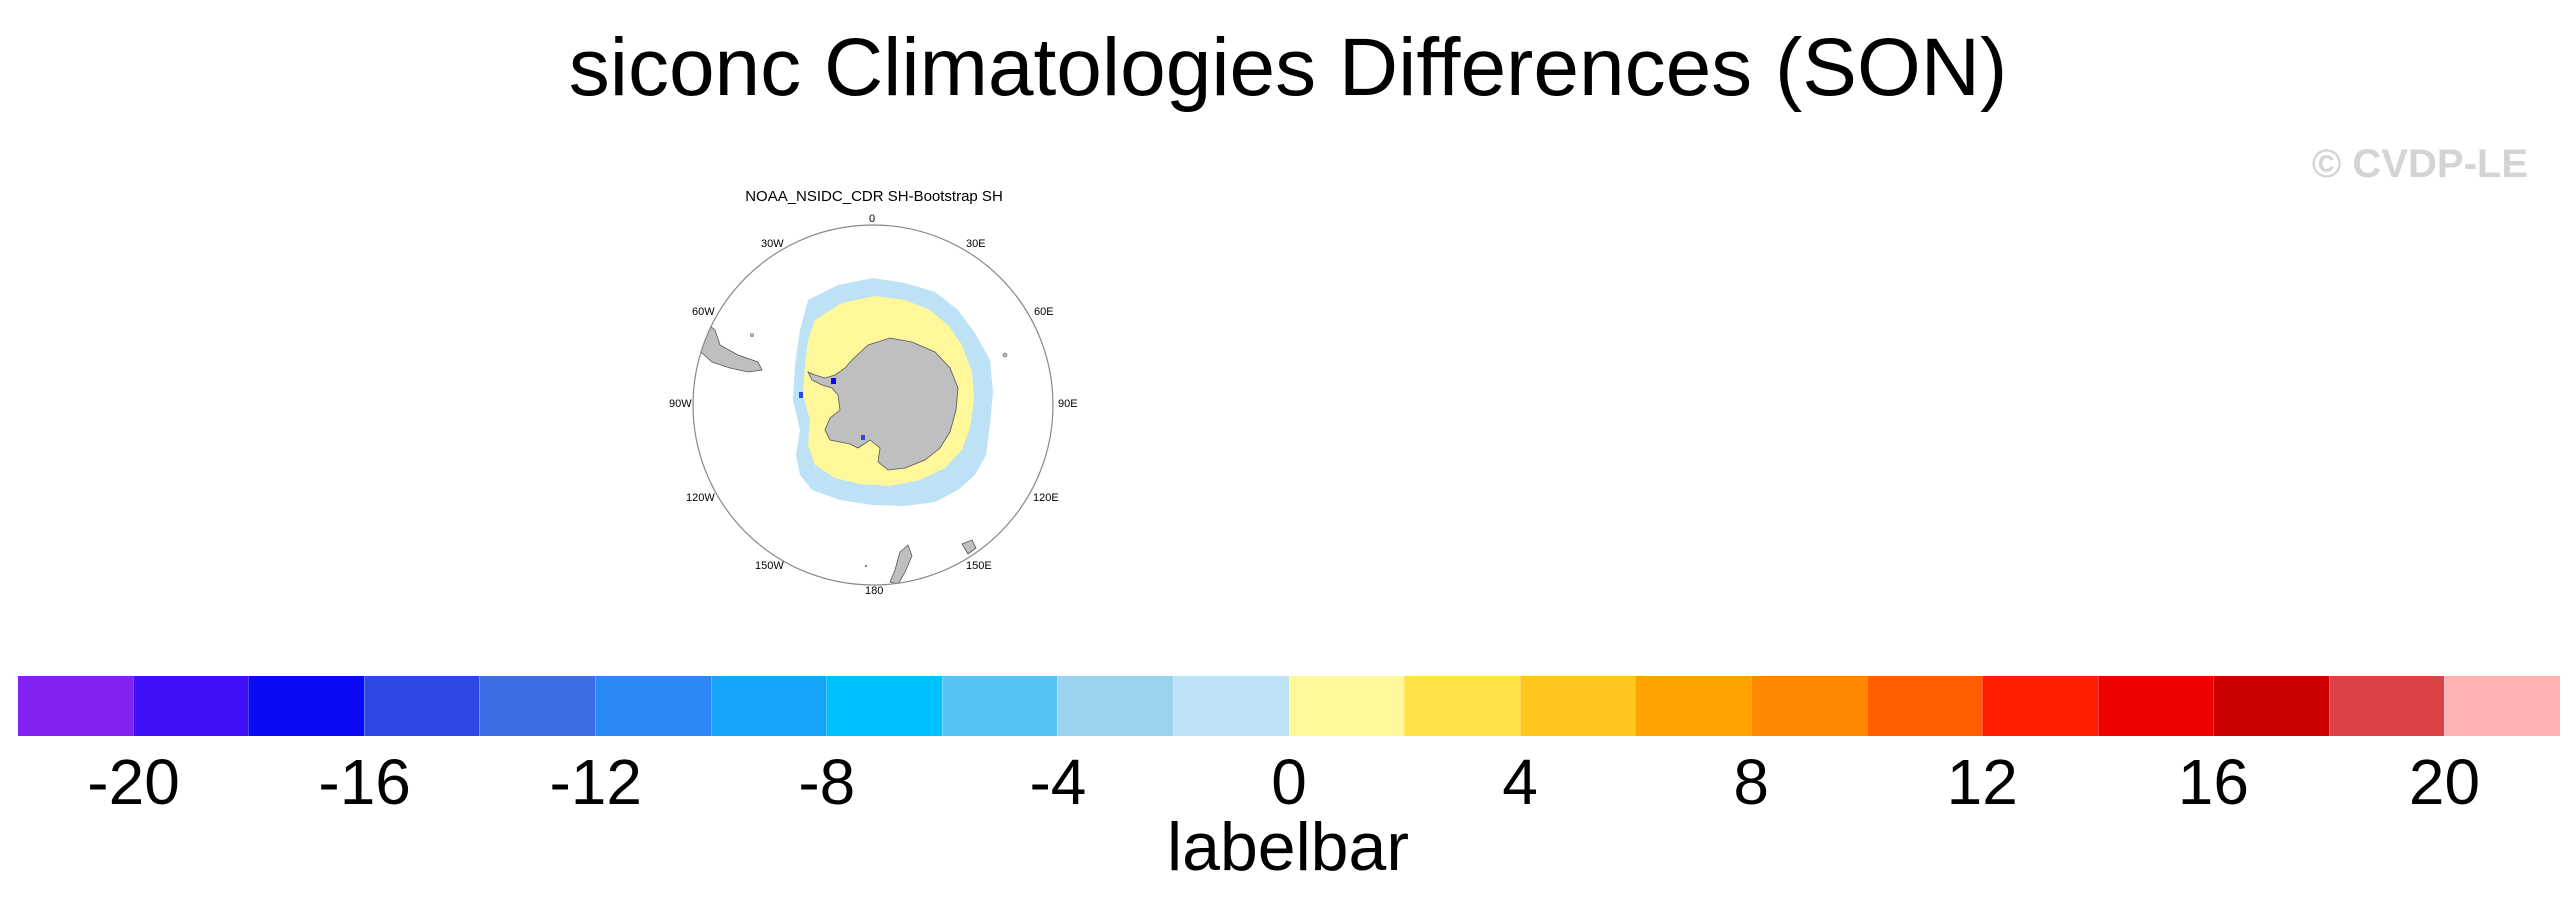 Image resolution: width=2576 pixels, height=906 pixels. Describe the element at coordinates (1982, 782) in the screenshot. I see `colorbar-tick-label: 12` at that location.